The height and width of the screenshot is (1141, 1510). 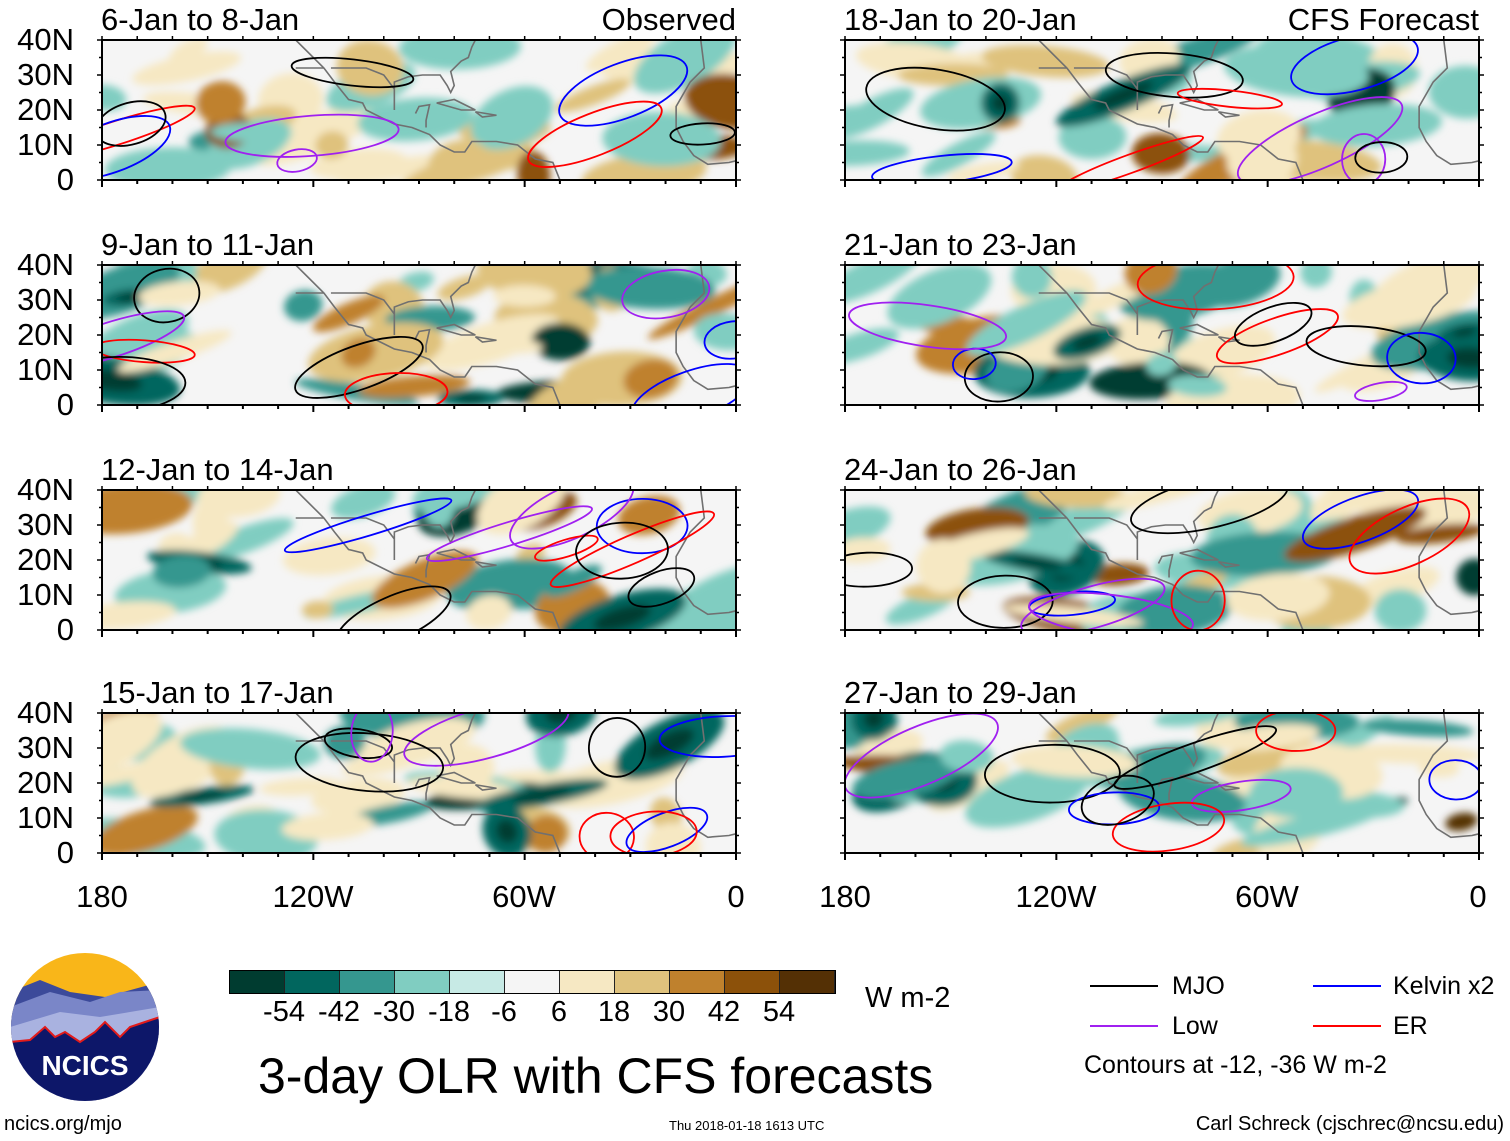 What do you see at coordinates (1056, 896) in the screenshot?
I see `x-tick-right-120w: 120W` at bounding box center [1056, 896].